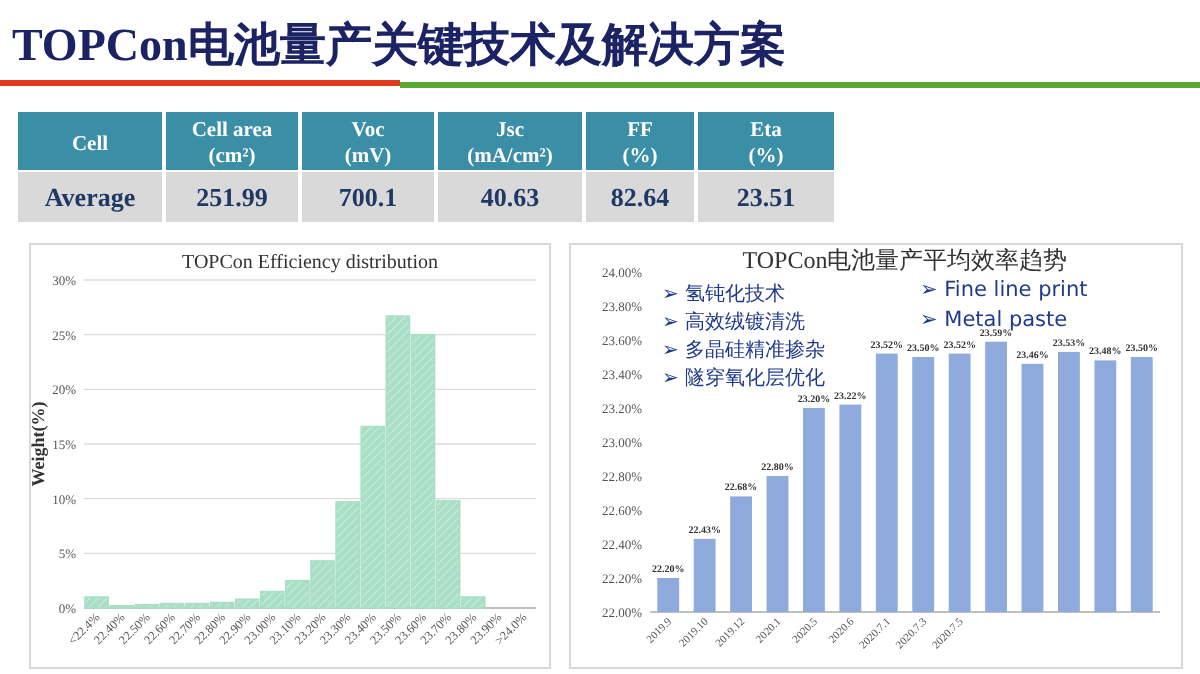 Image resolution: width=1200 pixels, height=674 pixels. I want to click on annotation: ➢ 隧穿氧化层优化, so click(744, 378).